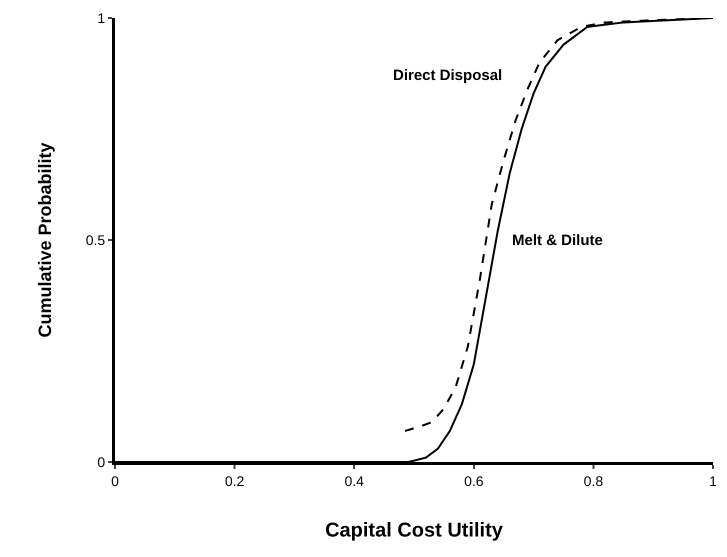 This screenshot has height=557, width=727. Describe the element at coordinates (96, 240) in the screenshot. I see `y-tick-label: 0.5` at that location.